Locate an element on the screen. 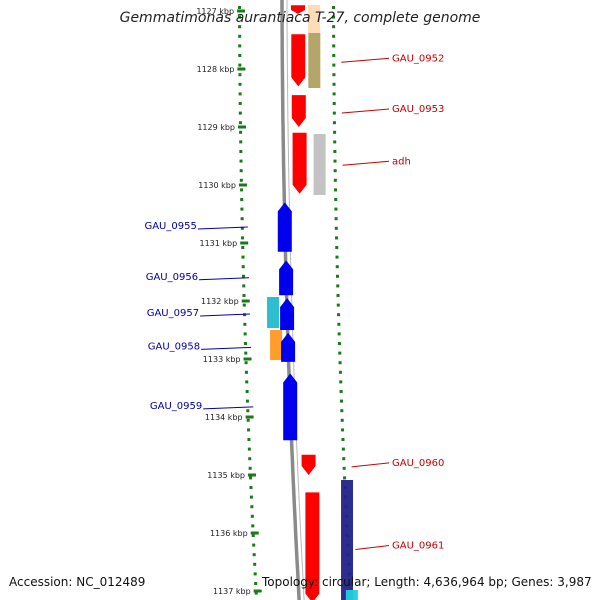 The width and height of the screenshot is (600, 600). gene-label: GAU_0956 is located at coordinates (172, 277).